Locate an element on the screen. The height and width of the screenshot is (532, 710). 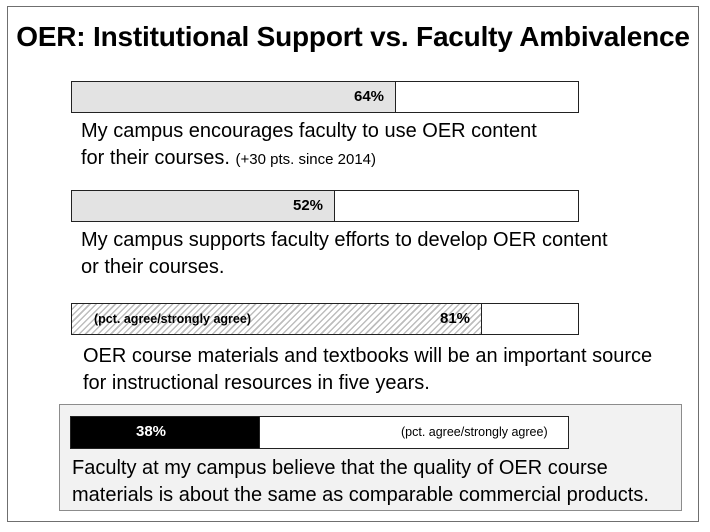
bar-track-2: 52% is located at coordinates (325, 206).